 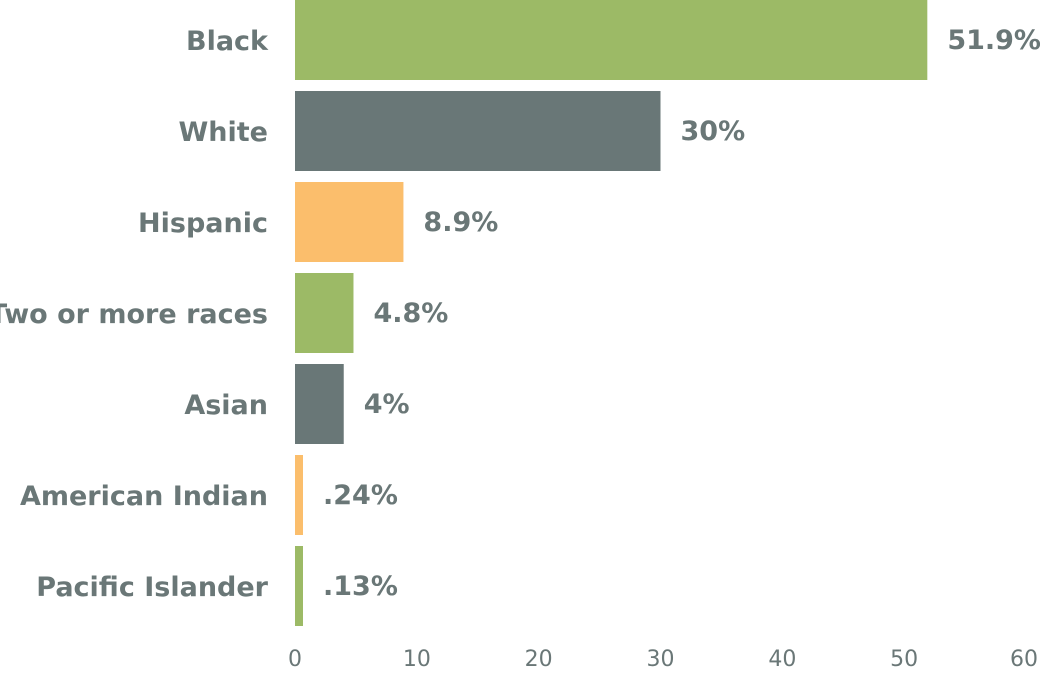 I want to click on category-label-white: White, so click(x=223, y=132).